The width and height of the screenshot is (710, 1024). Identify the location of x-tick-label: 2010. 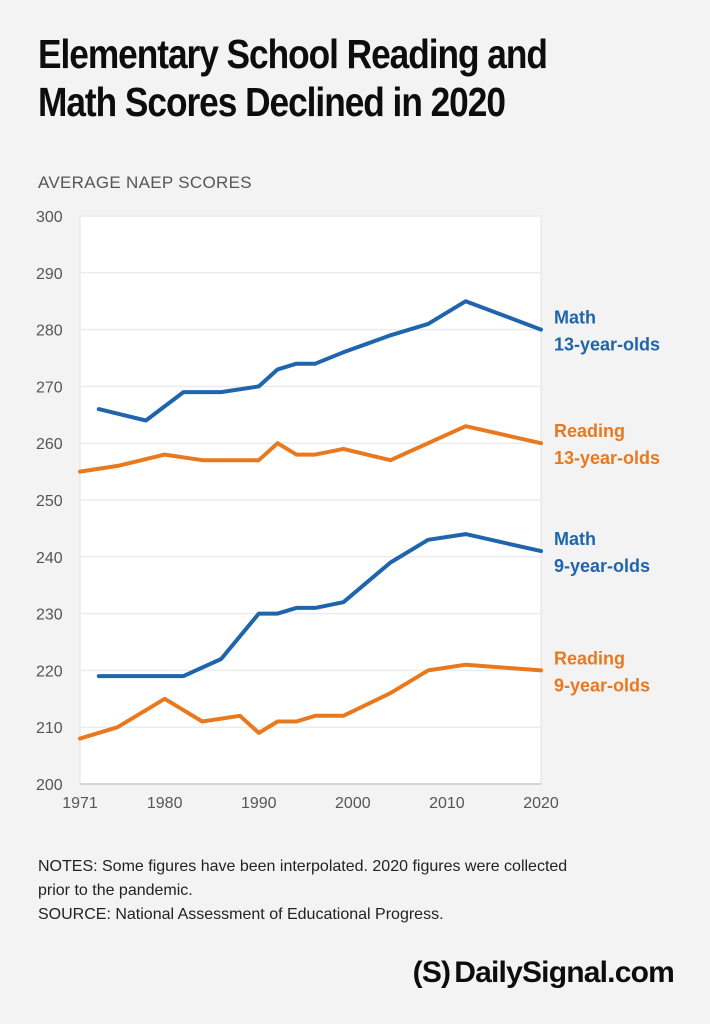
(447, 803).